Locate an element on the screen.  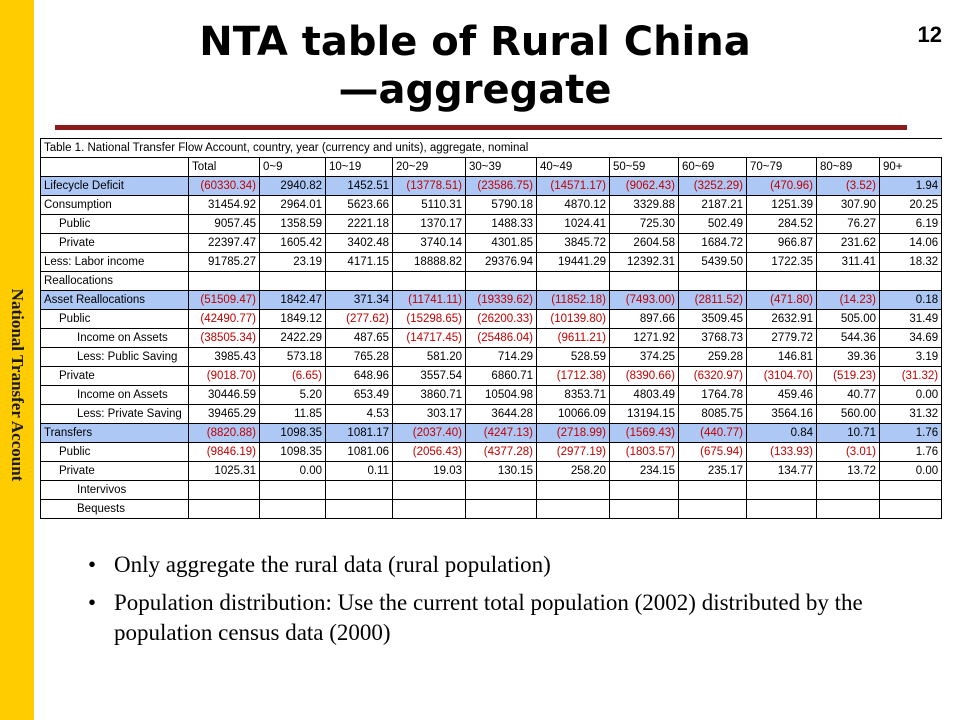
table-cell: 2964.01 is located at coordinates (292, 205).